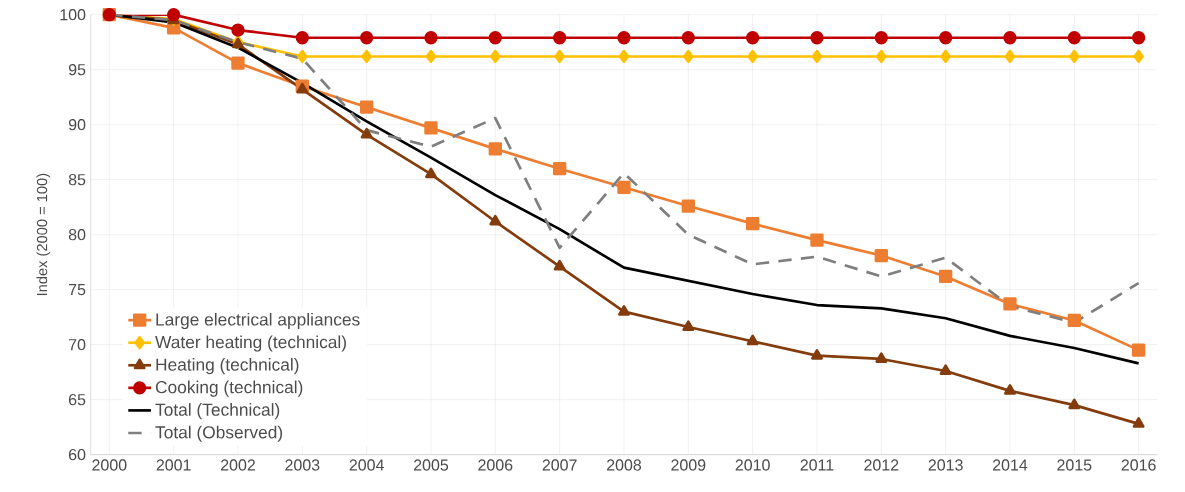 Image resolution: width=1185 pixels, height=492 pixels. I want to click on legend-label: Water heating (technical), so click(250, 343).